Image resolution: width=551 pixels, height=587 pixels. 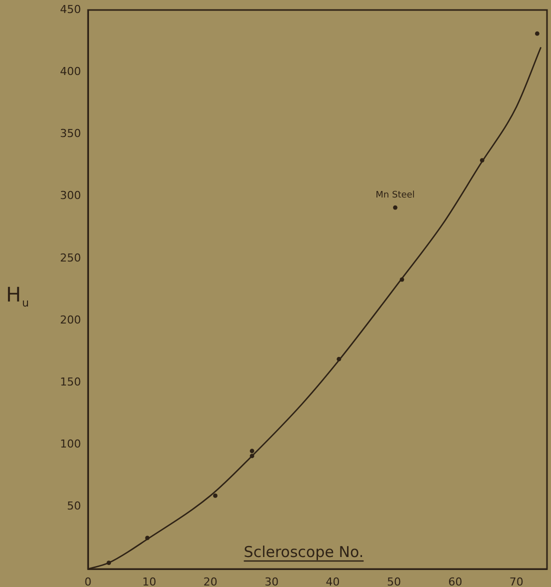 What do you see at coordinates (70, 257) in the screenshot?
I see `y-tick-label: 250` at bounding box center [70, 257].